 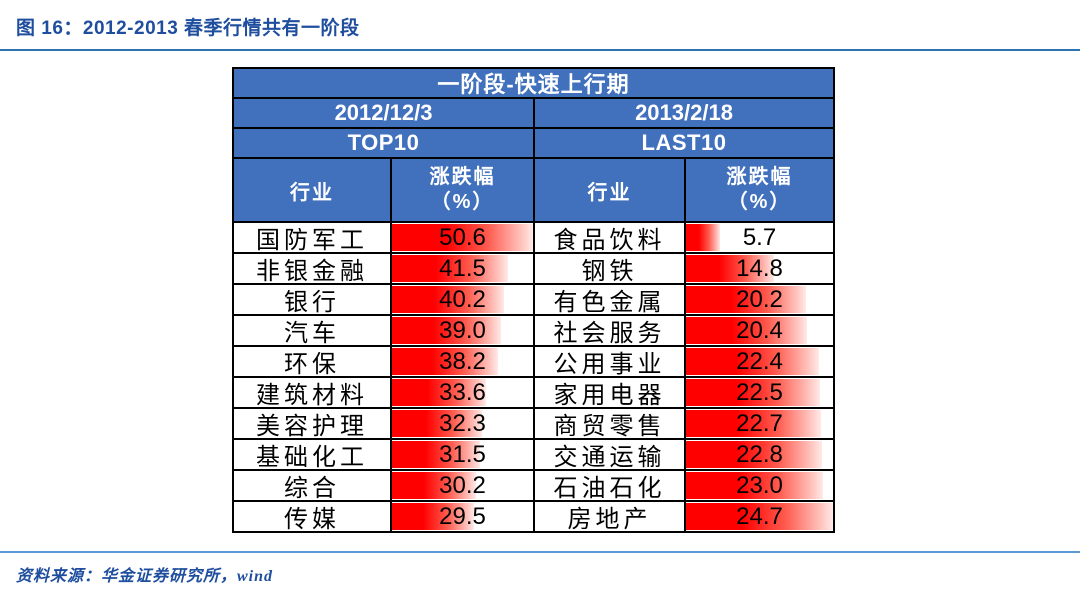 I want to click on right-change-value: 23.0, so click(x=759, y=485).